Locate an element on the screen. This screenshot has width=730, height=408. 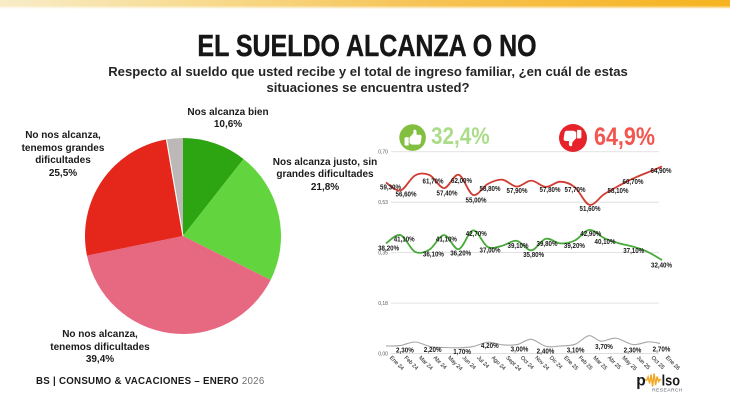
svg-text: Jun 25 is located at coordinates (643, 363).